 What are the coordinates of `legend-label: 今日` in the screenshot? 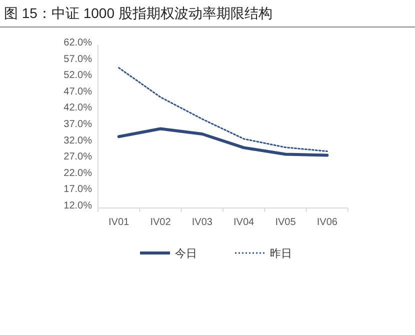 It's located at (186, 254).